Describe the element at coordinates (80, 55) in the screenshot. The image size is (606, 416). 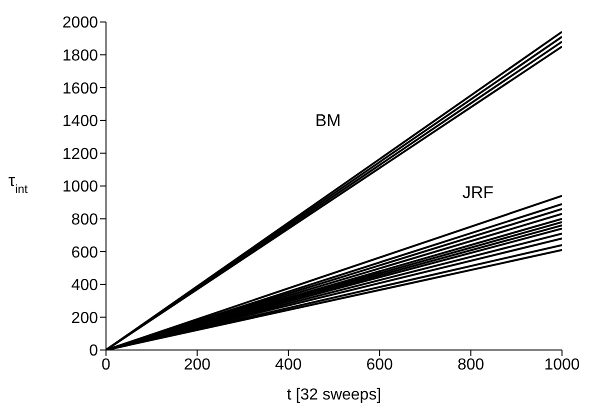
I see `y-tick-label: 1800` at that location.